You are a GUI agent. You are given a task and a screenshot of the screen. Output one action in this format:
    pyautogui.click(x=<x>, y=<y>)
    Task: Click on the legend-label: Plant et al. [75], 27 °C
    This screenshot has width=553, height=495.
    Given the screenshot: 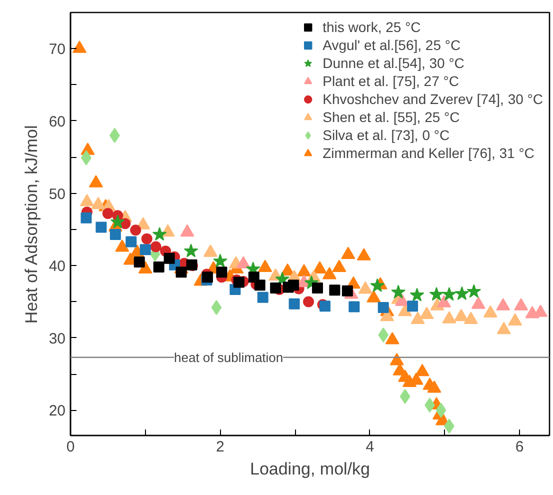 What is the action you would take?
    pyautogui.click(x=390, y=81)
    